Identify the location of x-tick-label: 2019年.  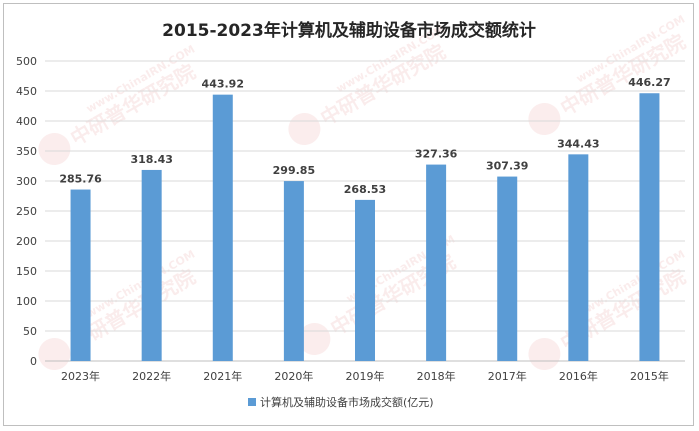
(365, 376).